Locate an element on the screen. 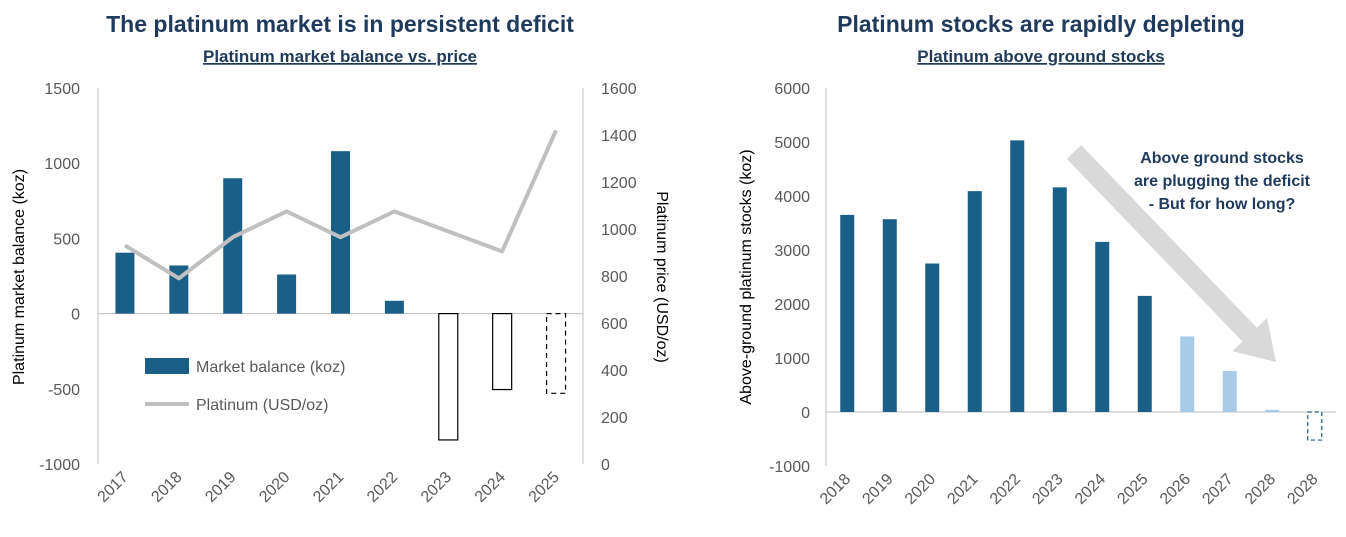 The height and width of the screenshot is (537, 1346). stocks-x-tick-label: 2022 is located at coordinates (1005, 489).